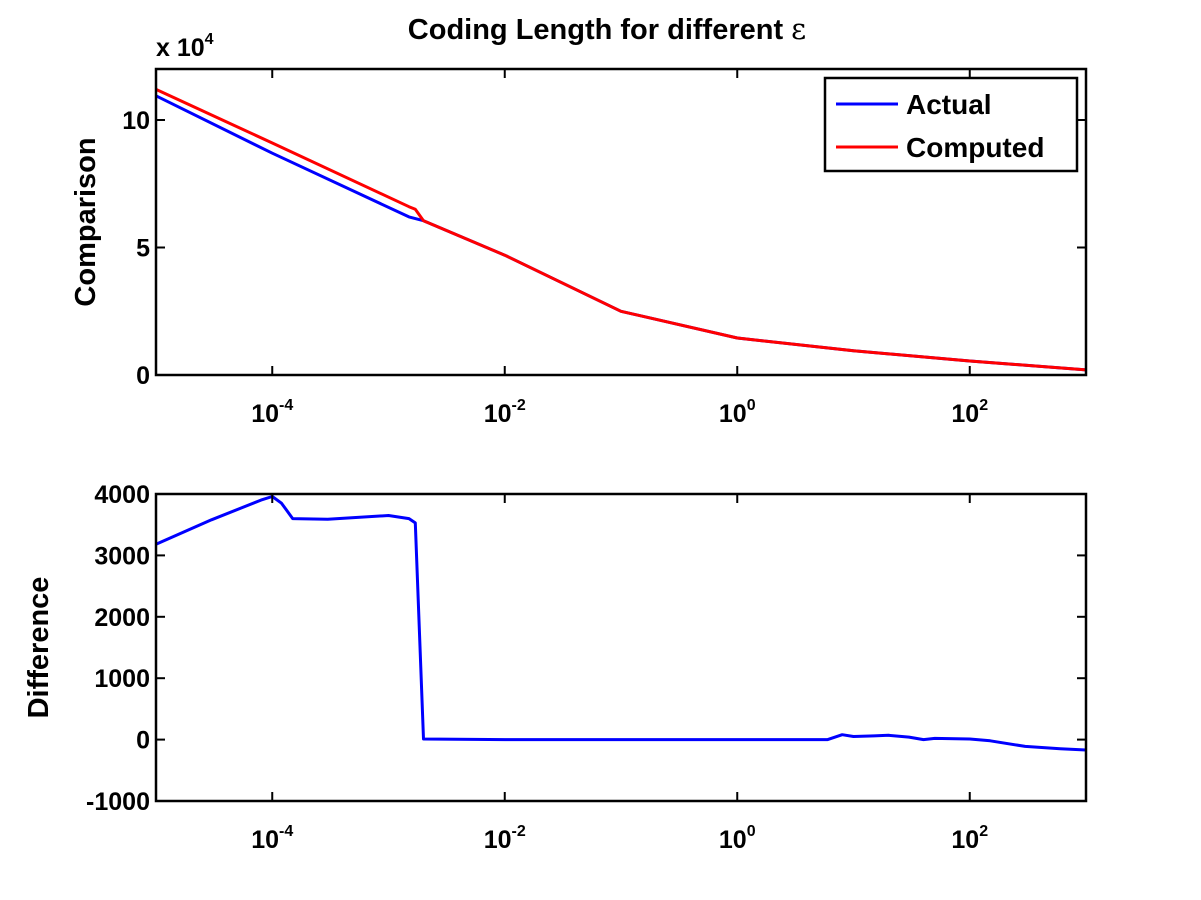 Image resolution: width=1201 pixels, height=900 pixels. What do you see at coordinates (975, 147) in the screenshot?
I see `legend-label-computed: Computed` at bounding box center [975, 147].